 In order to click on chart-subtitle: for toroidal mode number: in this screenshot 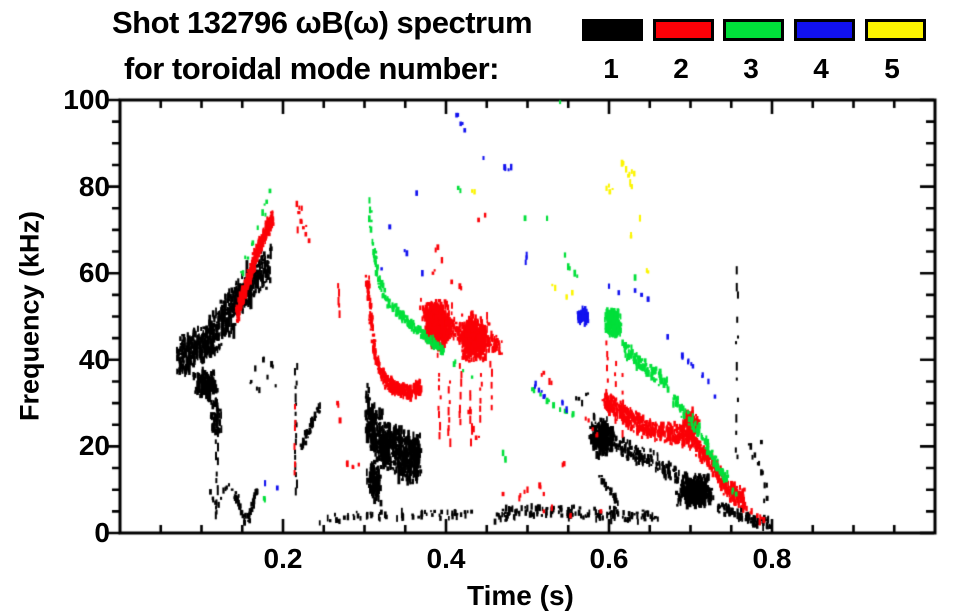, I will do `click(312, 68)`.